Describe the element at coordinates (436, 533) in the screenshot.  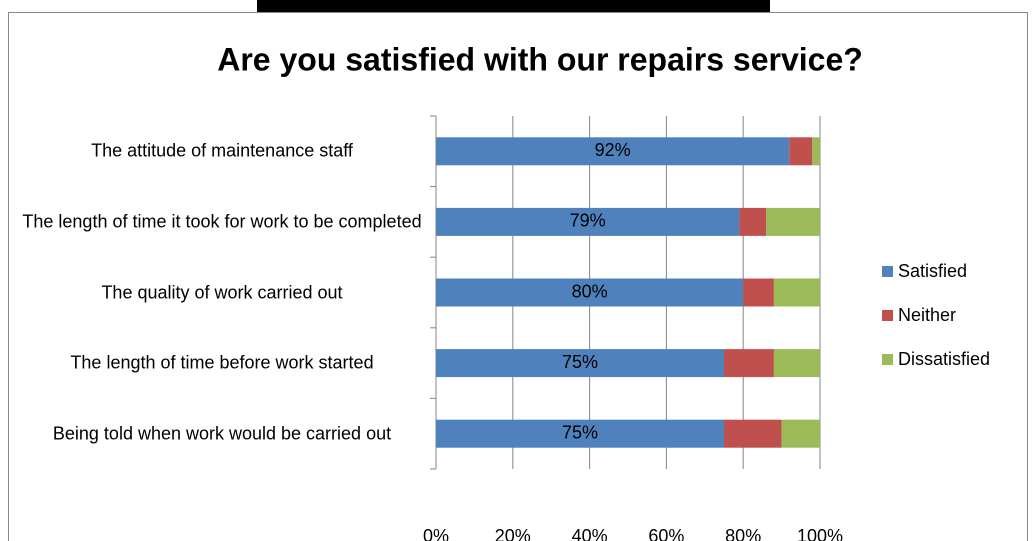
I see `x-tick-label: 0%` at that location.